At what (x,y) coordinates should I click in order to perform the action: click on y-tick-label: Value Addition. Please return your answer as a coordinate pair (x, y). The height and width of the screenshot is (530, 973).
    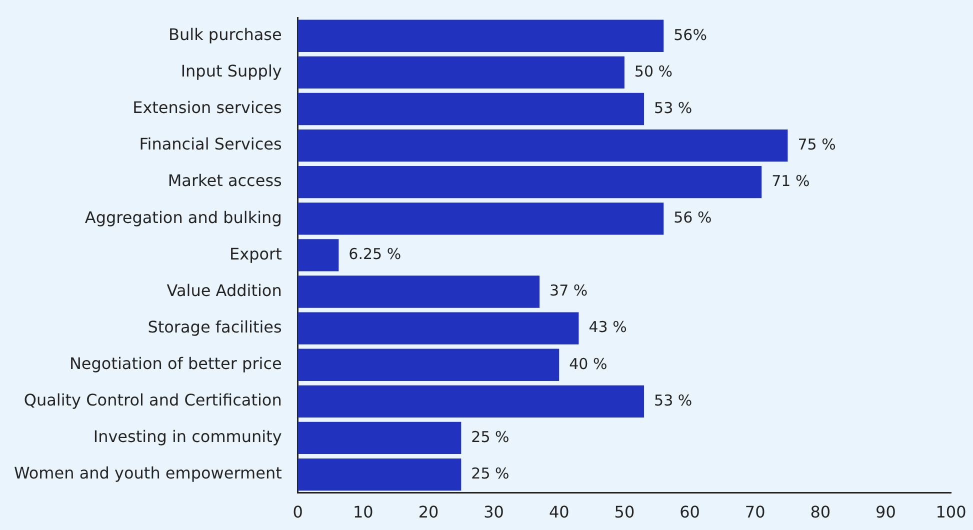
    Looking at the image, I should click on (224, 290).